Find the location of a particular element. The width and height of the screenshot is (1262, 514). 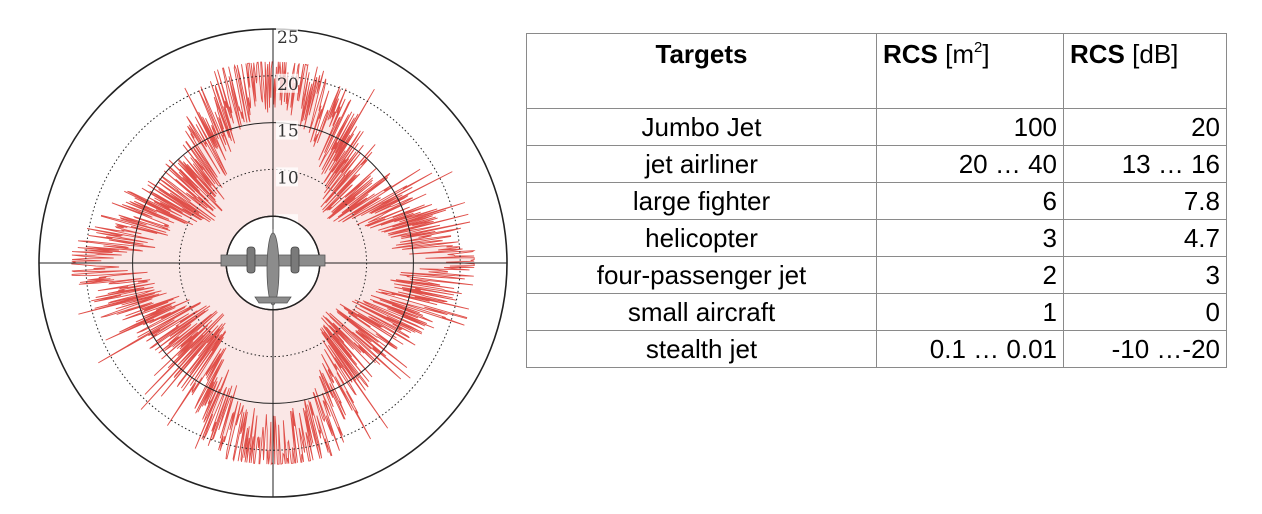

cell-target: Jumbo Jet is located at coordinates (701, 127).